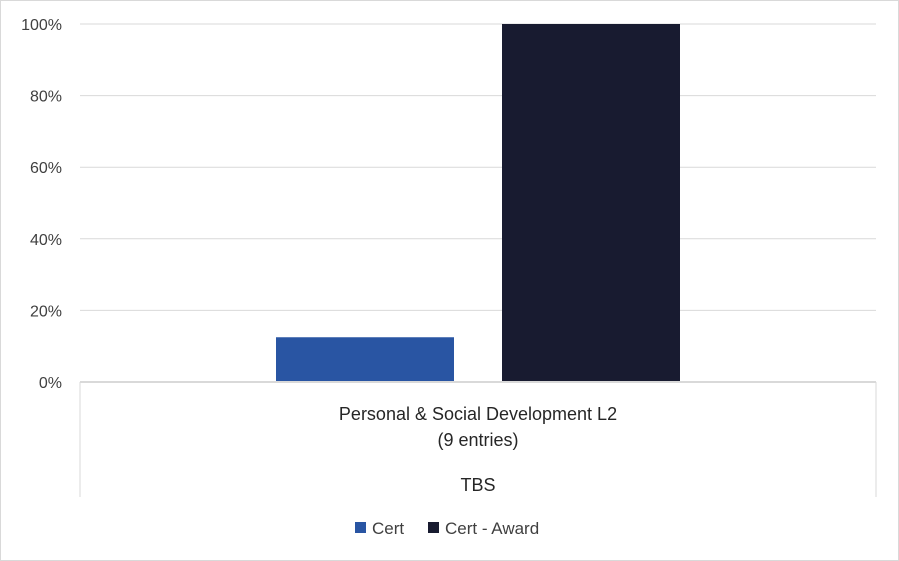 The image size is (899, 561). Describe the element at coordinates (46, 240) in the screenshot. I see `y-tick-label: 40%` at that location.